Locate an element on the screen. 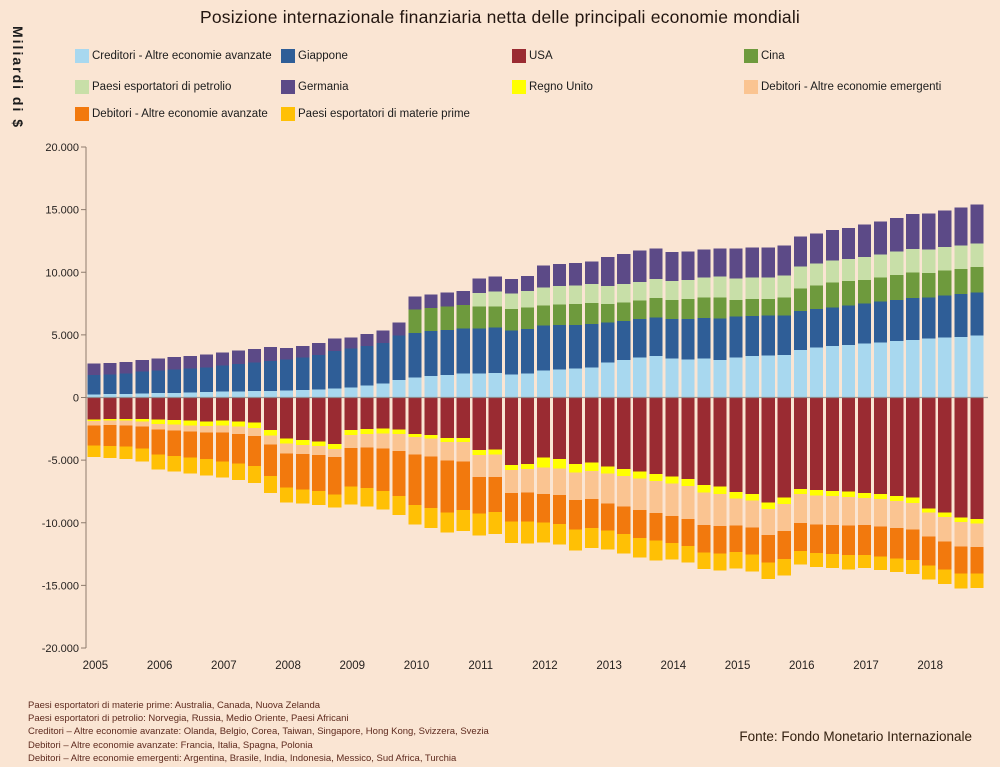  x-year-label: 2009 is located at coordinates (352, 666).